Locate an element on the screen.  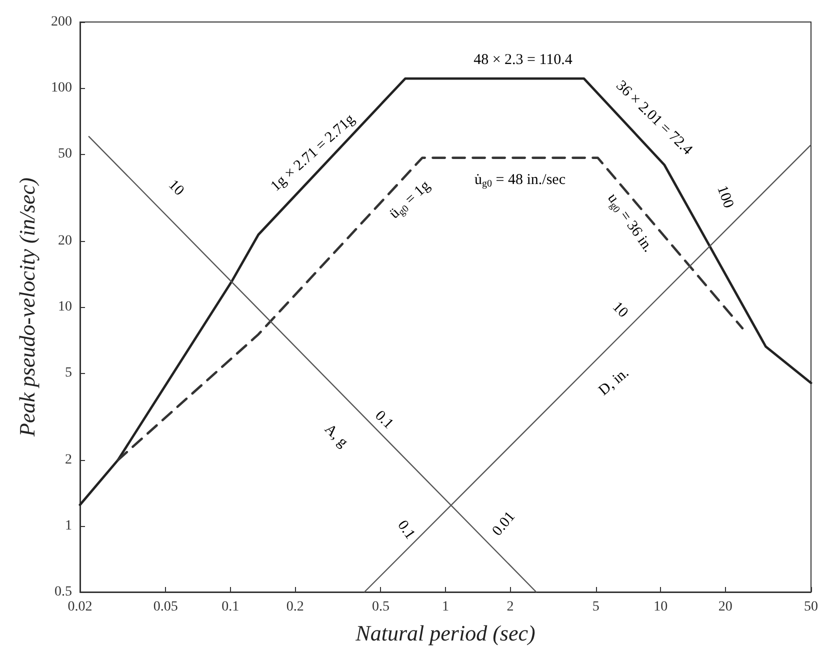
y-tick-label: 200 is located at coordinates (61, 22).